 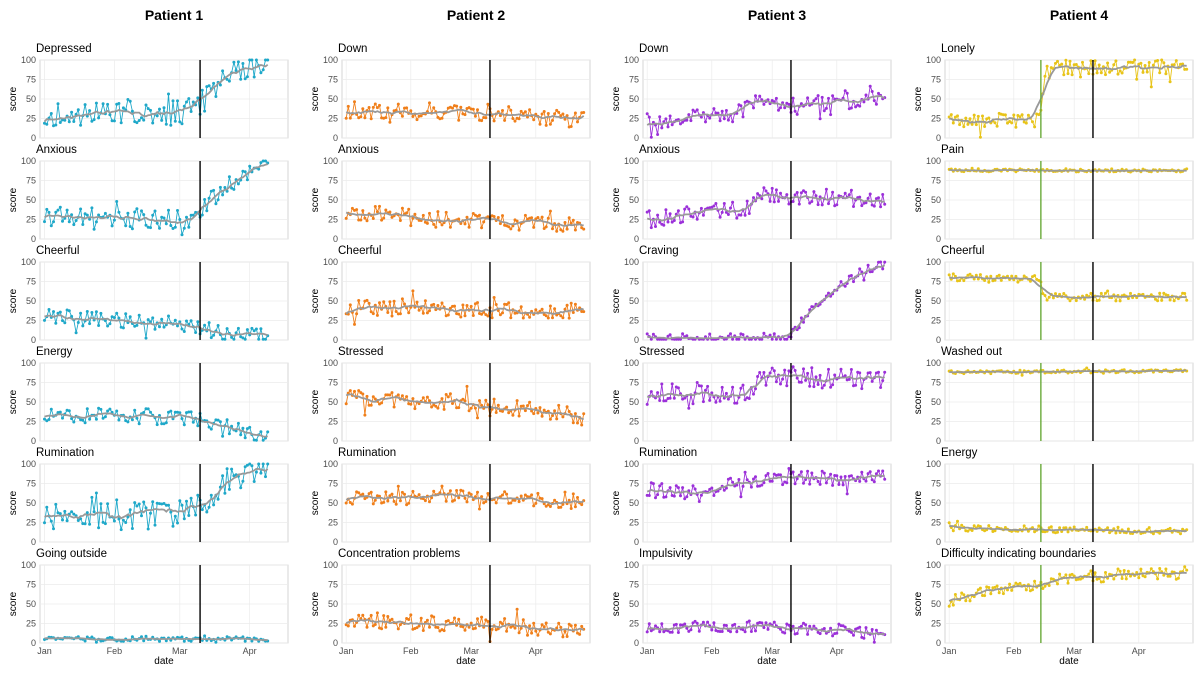 I want to click on y-axis-label: score, so click(x=13, y=502).